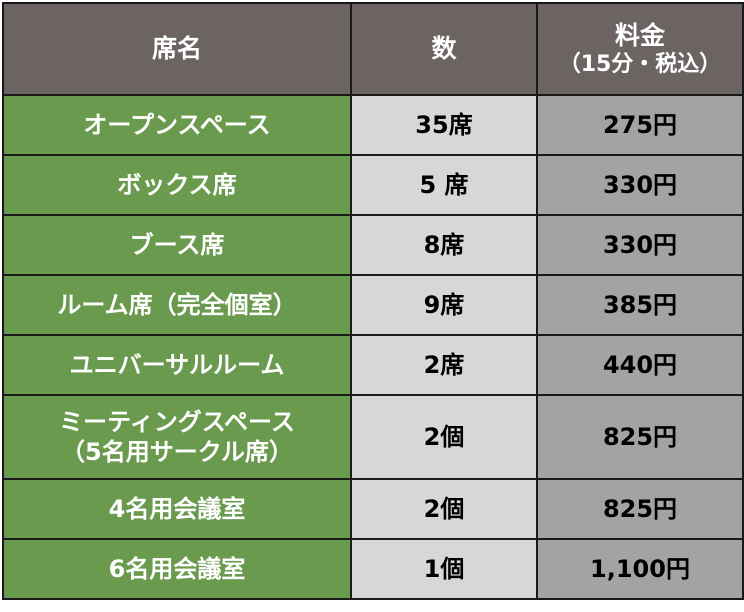 This screenshot has width=744, height=612. I want to click on header-count: 数, so click(444, 49).